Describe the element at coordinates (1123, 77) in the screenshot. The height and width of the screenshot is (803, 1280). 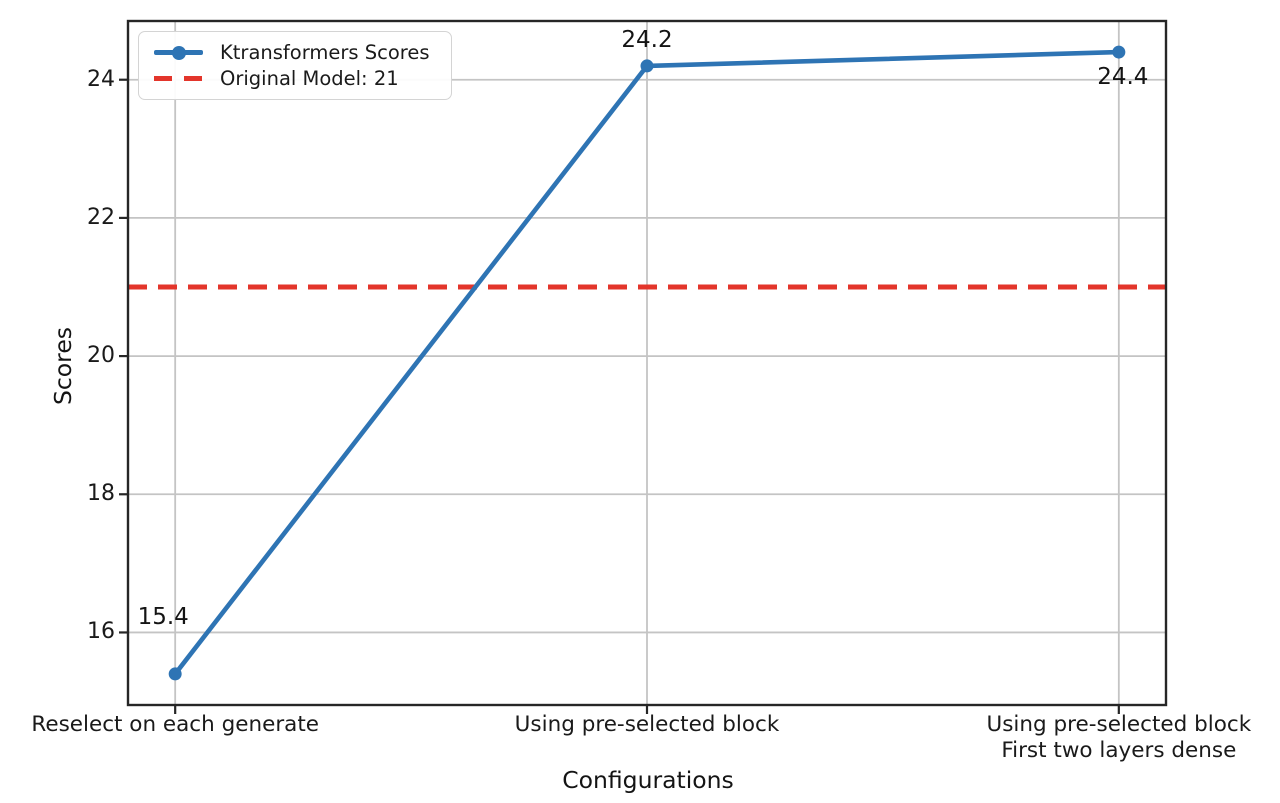
I see `data-point-label: 24.4` at that location.